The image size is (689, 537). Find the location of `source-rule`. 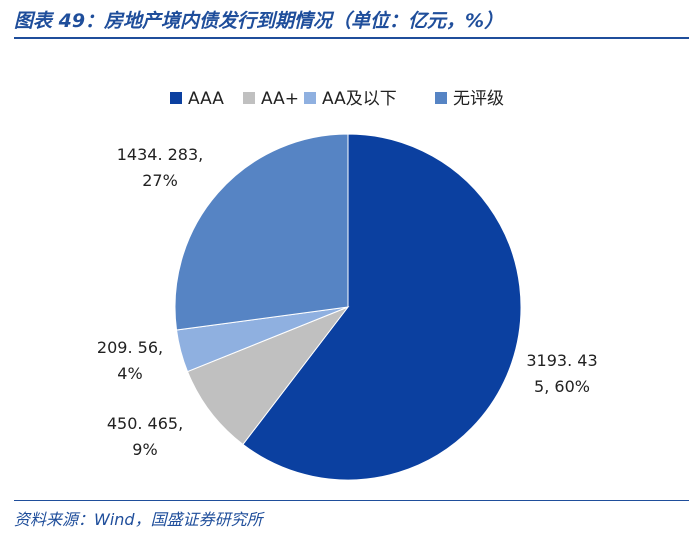

source-rule is located at coordinates (351, 500).